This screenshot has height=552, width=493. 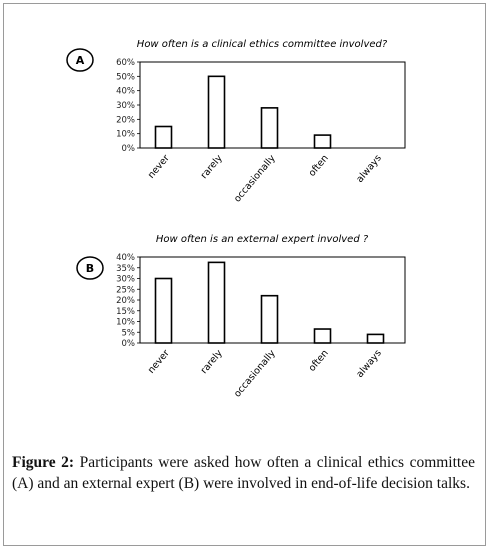 I want to click on chart-a-xtick-label: often, so click(x=319, y=166).